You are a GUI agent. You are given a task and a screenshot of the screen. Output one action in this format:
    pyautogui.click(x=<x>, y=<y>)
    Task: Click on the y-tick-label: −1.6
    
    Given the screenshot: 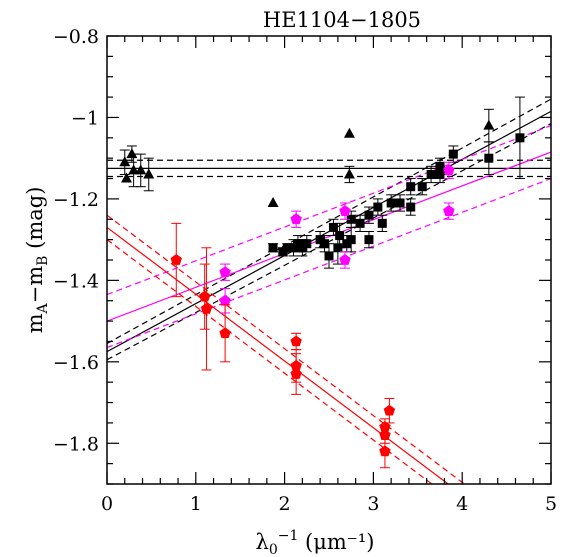 What is the action you would take?
    pyautogui.click(x=76, y=363)
    